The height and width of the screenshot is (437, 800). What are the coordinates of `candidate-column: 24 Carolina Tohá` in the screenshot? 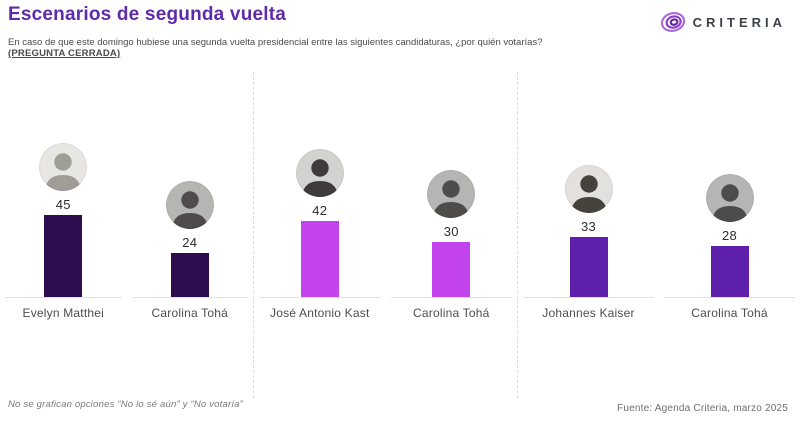 It's located at (190, 235).